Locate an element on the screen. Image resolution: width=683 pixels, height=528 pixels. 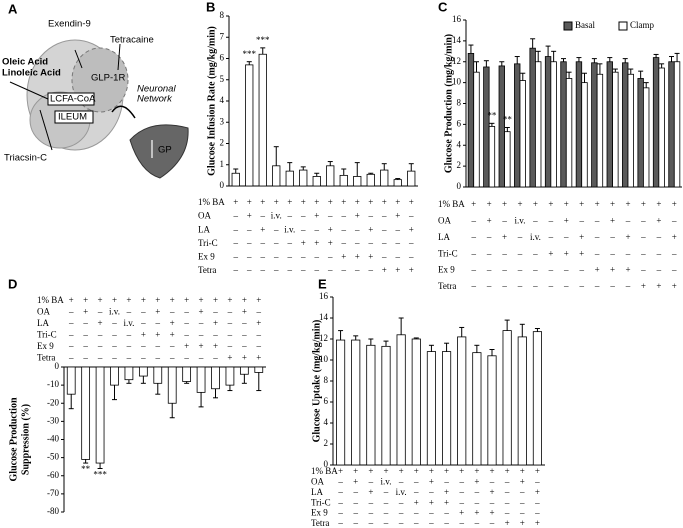
y-tick-label: 1 is located at coordinates (222, 164).